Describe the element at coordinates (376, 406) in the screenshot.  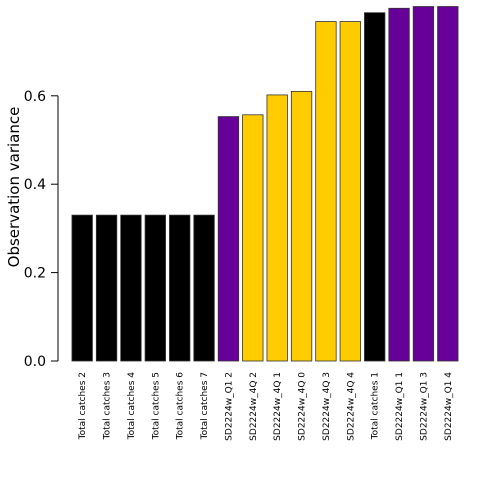
I see `x-tick-label: Total catches 1` at that location.